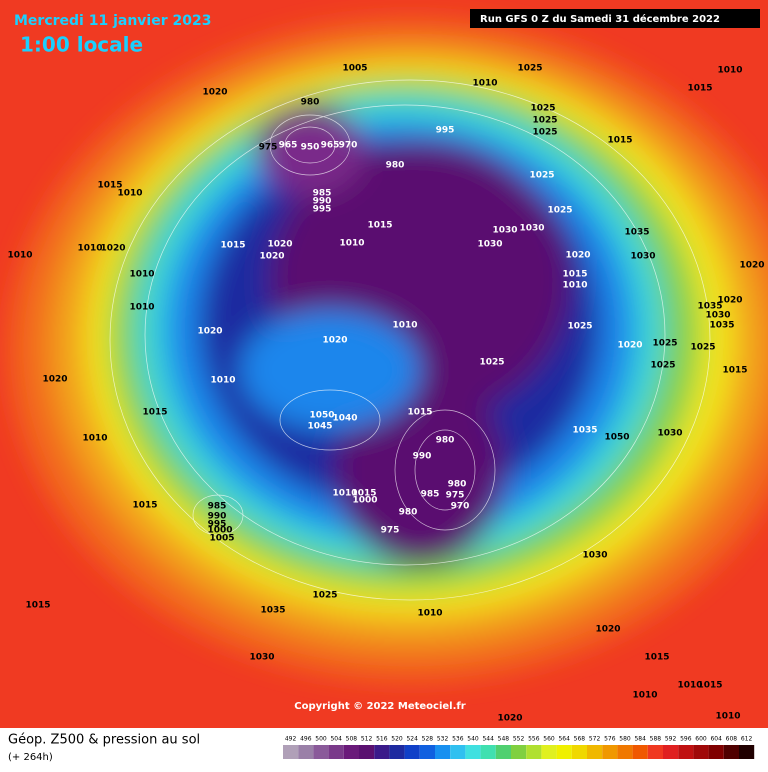 This screenshot has height=772, width=768. What do you see at coordinates (379, 706) in the screenshot?
I see `copyright: Copyright © 2022 Meteociel.fr` at bounding box center [379, 706].